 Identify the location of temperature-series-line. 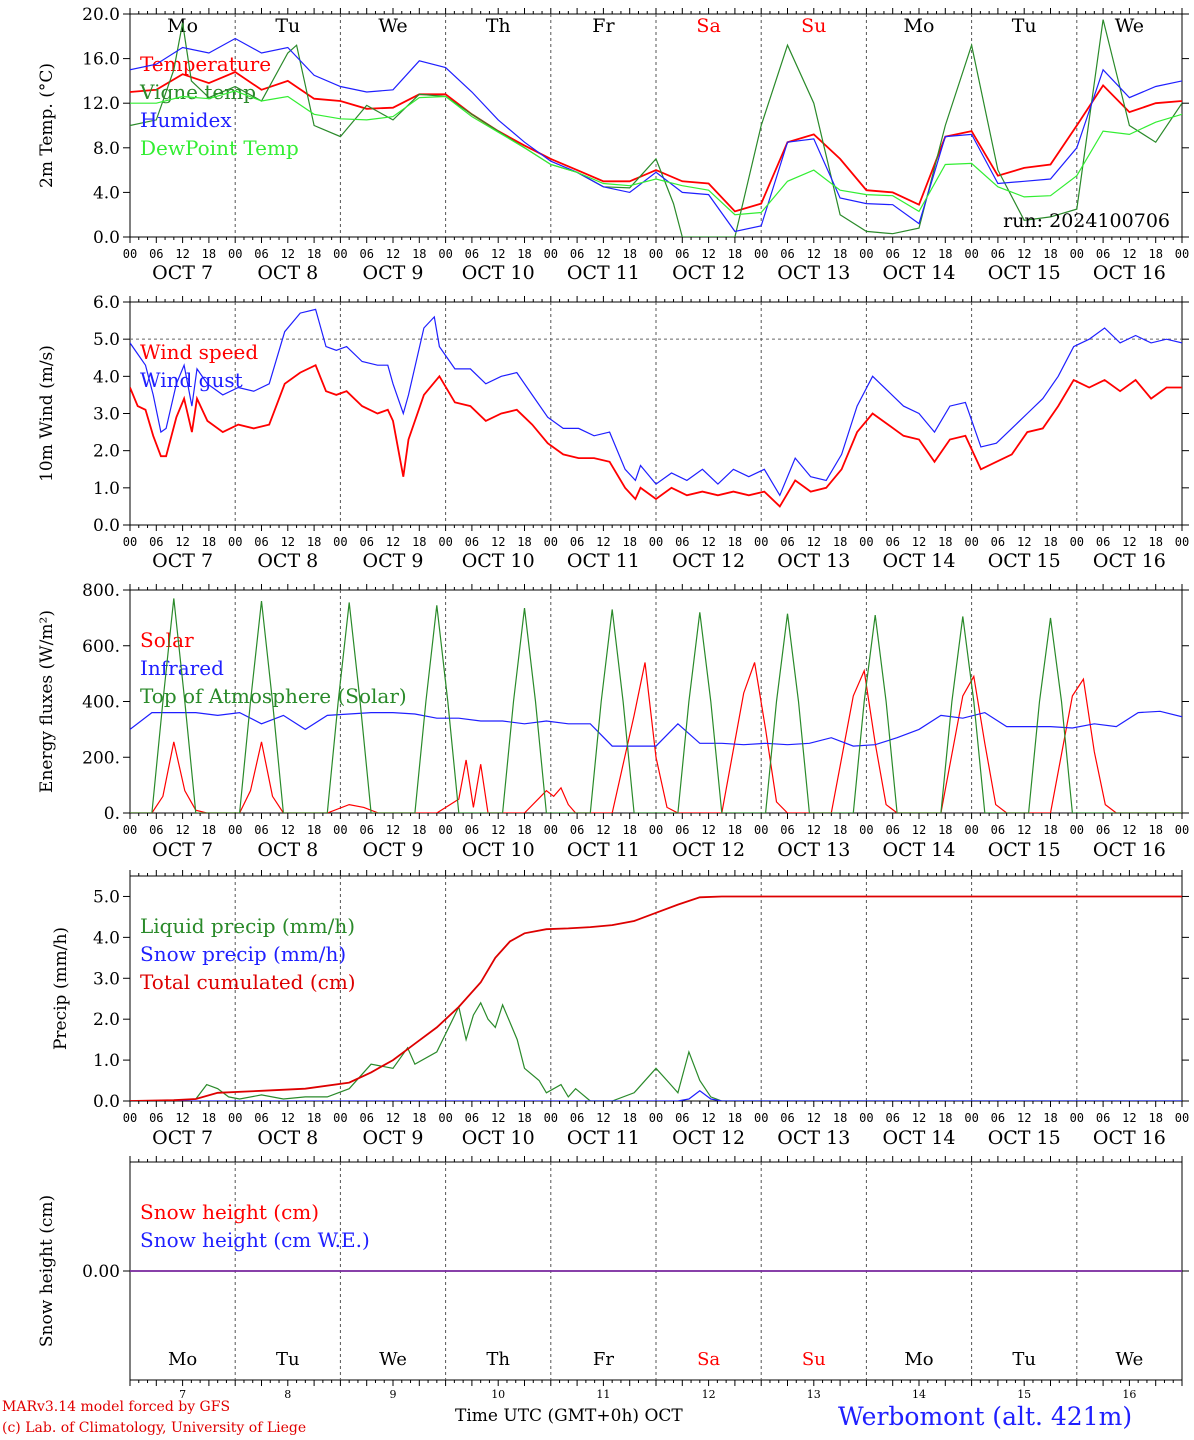
(656, 128).